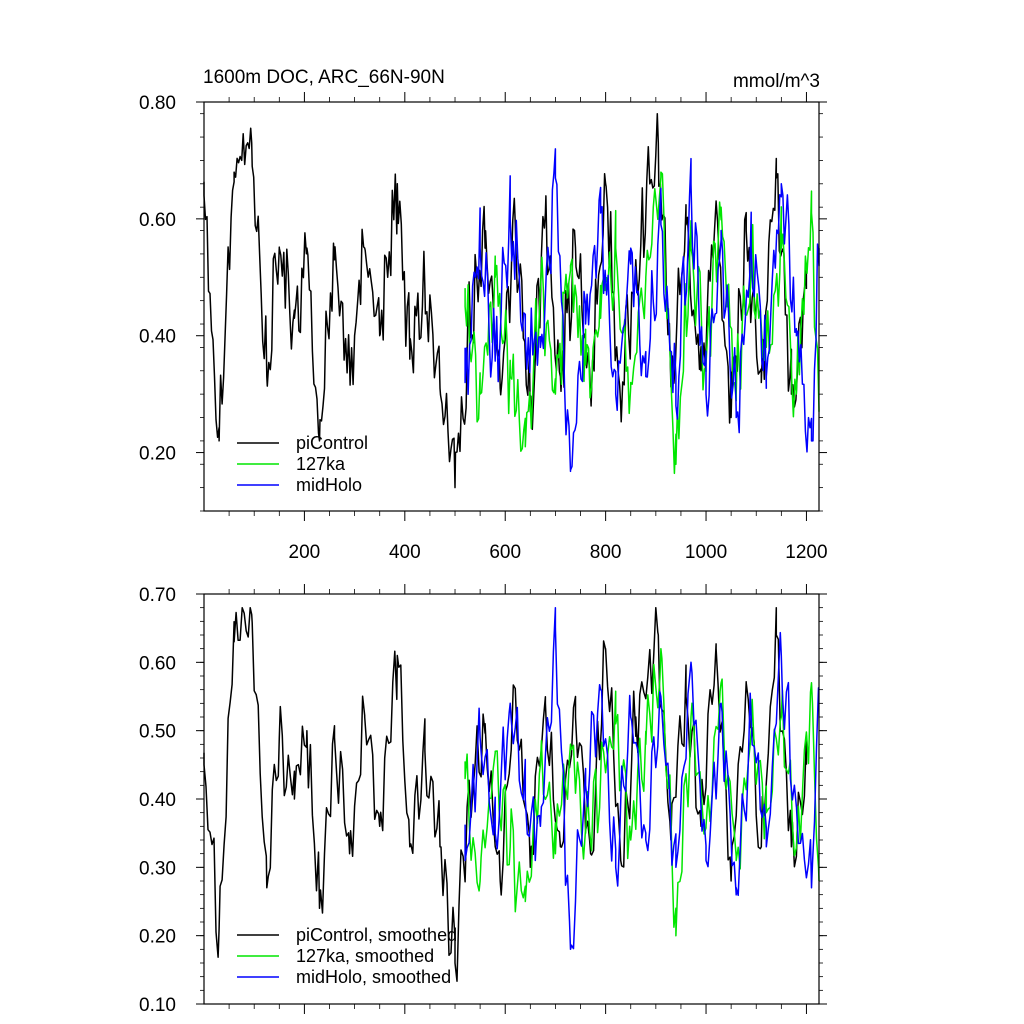 This screenshot has width=1024, height=1024. I want to click on legend-label: 127ka, smoothed, so click(365, 956).